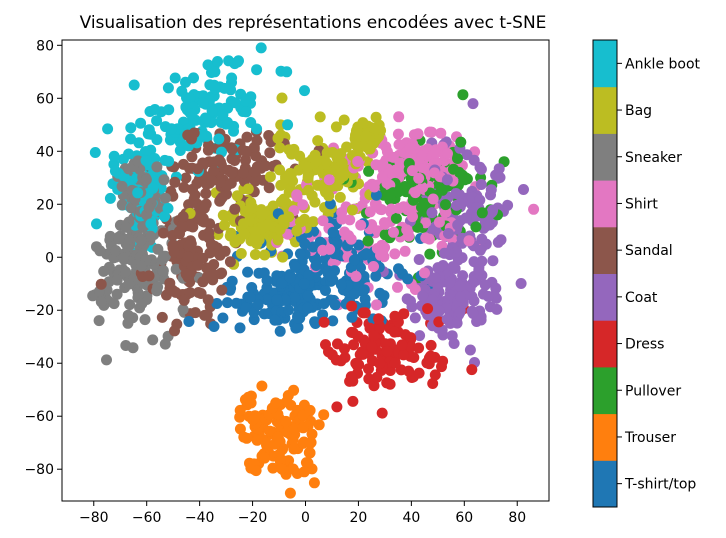  What do you see at coordinates (641, 298) in the screenshot?
I see `colorbar-label: Coat` at bounding box center [641, 298].